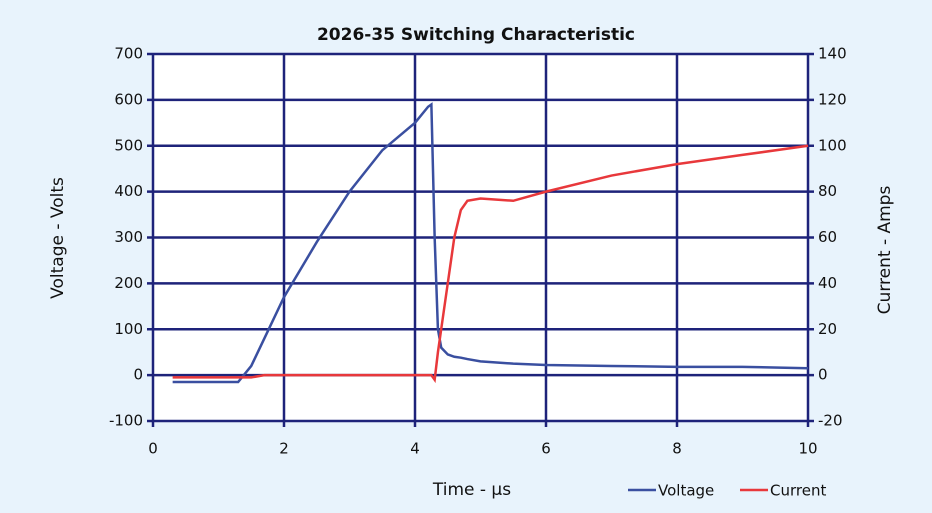  What do you see at coordinates (807, 449) in the screenshot?
I see `x-tick-label: 10` at bounding box center [807, 449].